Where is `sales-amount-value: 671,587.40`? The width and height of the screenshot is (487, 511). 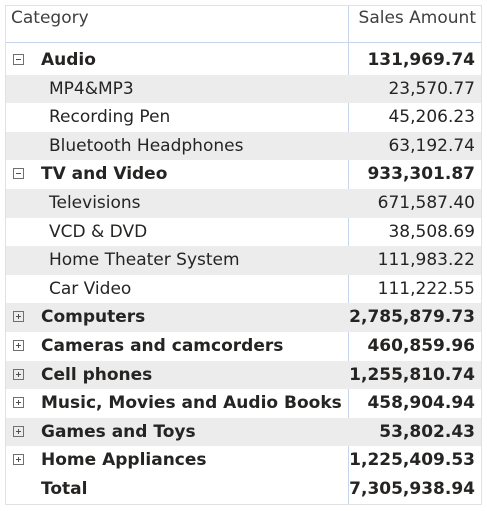 sales-amount-value: 671,587.40 is located at coordinates (426, 202).